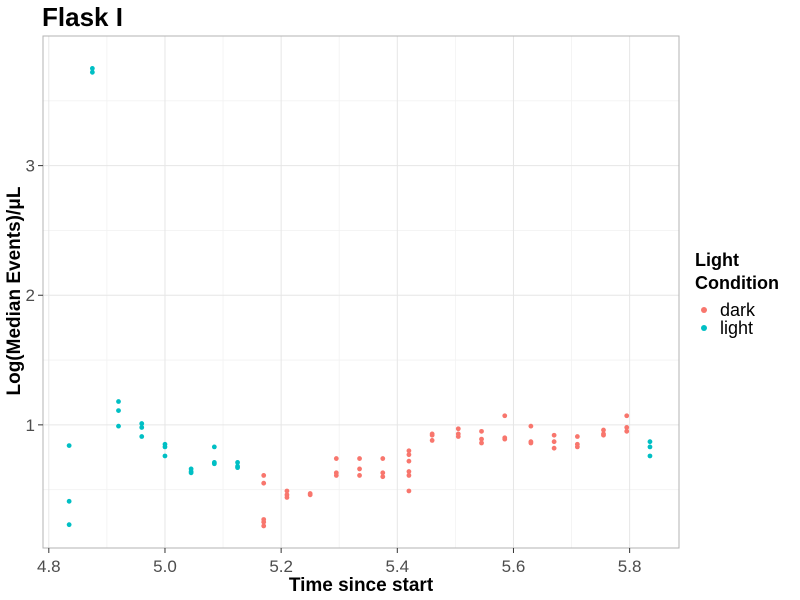 This screenshot has width=800, height=600. Describe the element at coordinates (717, 260) in the screenshot. I see `legend-title-line-1: Light` at that location.